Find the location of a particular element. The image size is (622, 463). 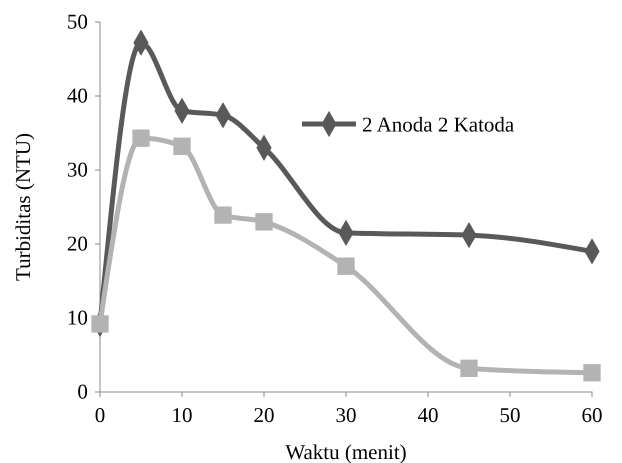

x-tick-label: 30 is located at coordinates (346, 415).